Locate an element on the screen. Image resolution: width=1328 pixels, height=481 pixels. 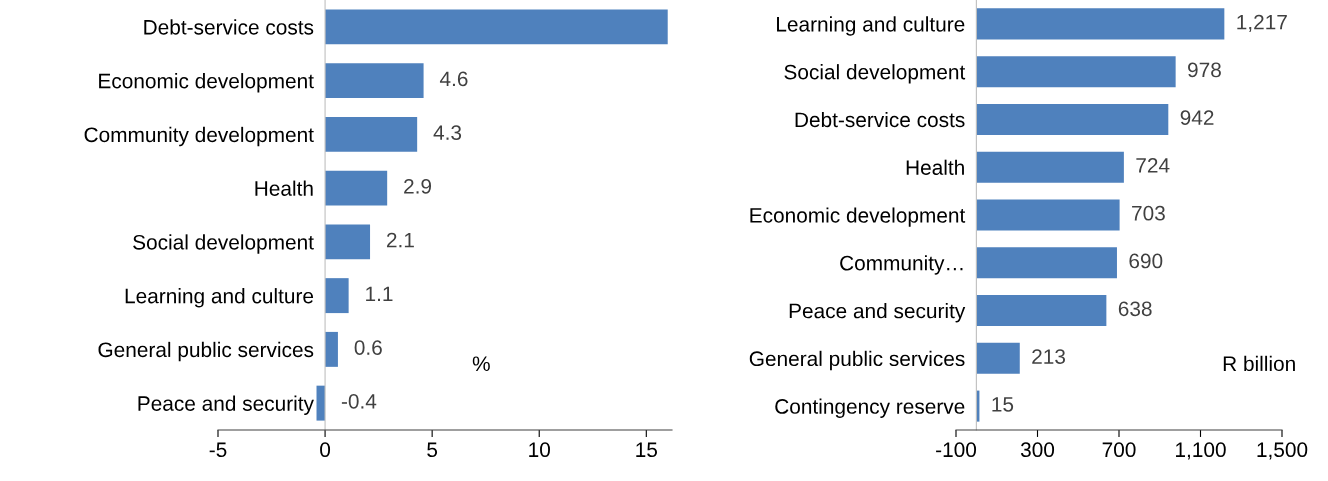
data-label: 4.3 is located at coordinates (447, 132).